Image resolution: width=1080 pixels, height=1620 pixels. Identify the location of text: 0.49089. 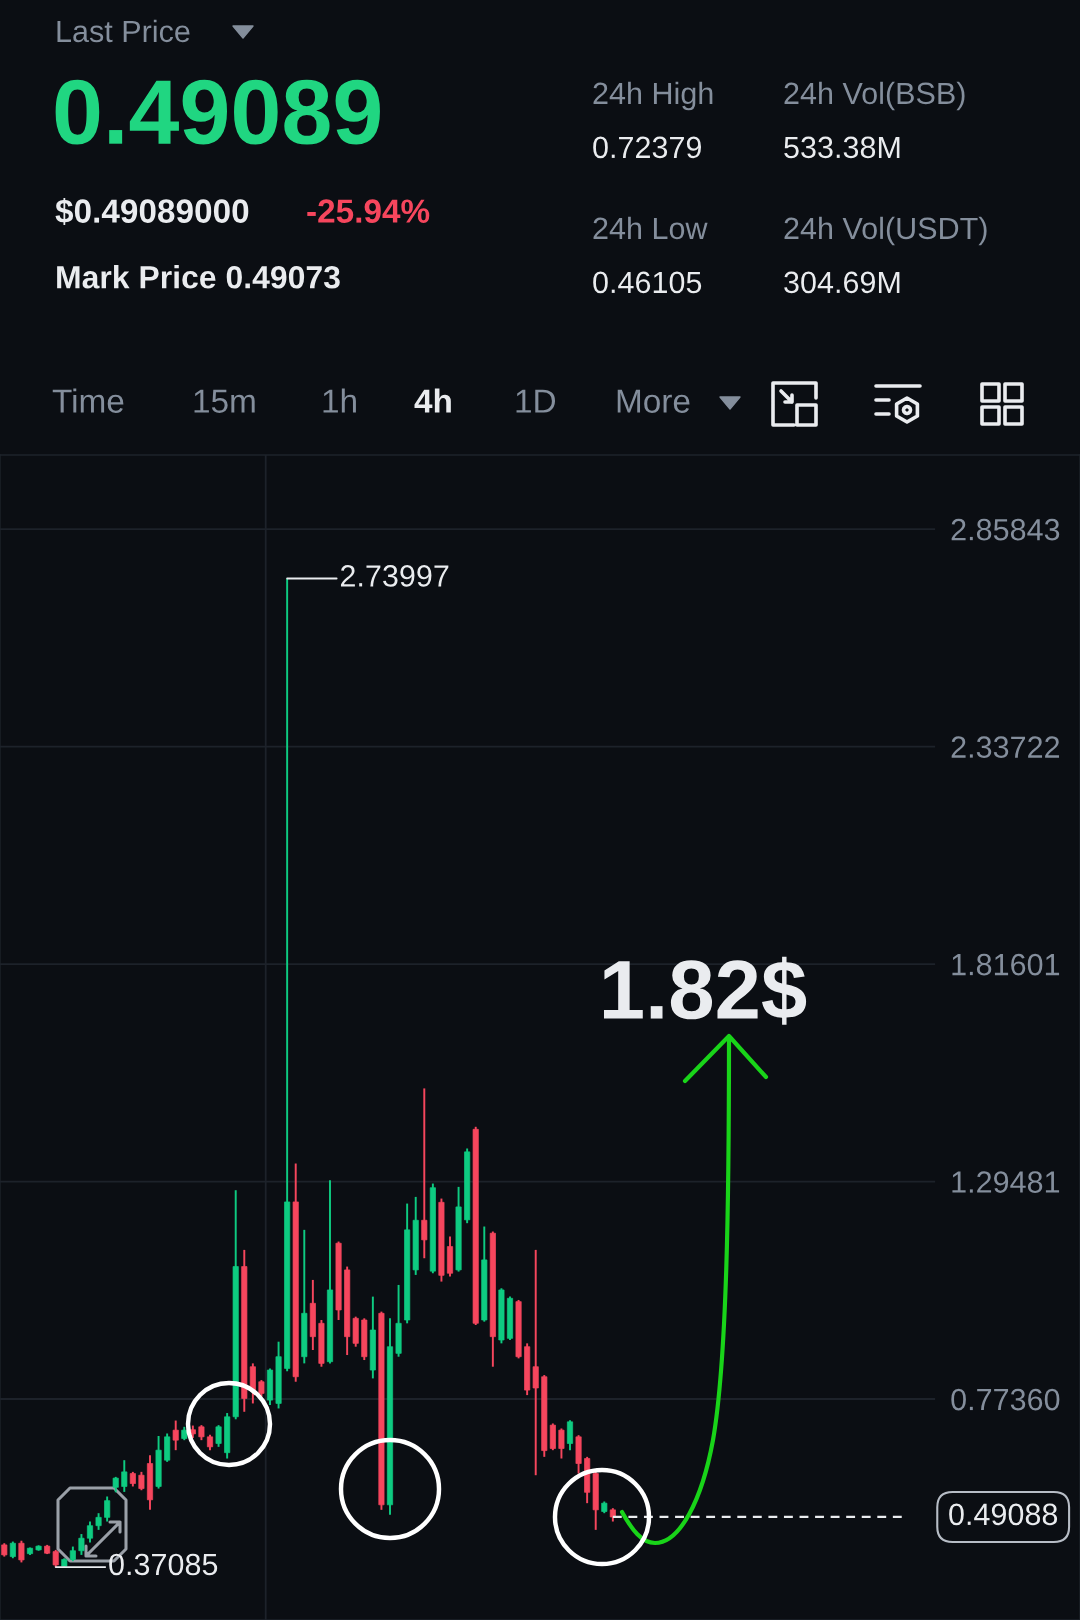
(217, 112).